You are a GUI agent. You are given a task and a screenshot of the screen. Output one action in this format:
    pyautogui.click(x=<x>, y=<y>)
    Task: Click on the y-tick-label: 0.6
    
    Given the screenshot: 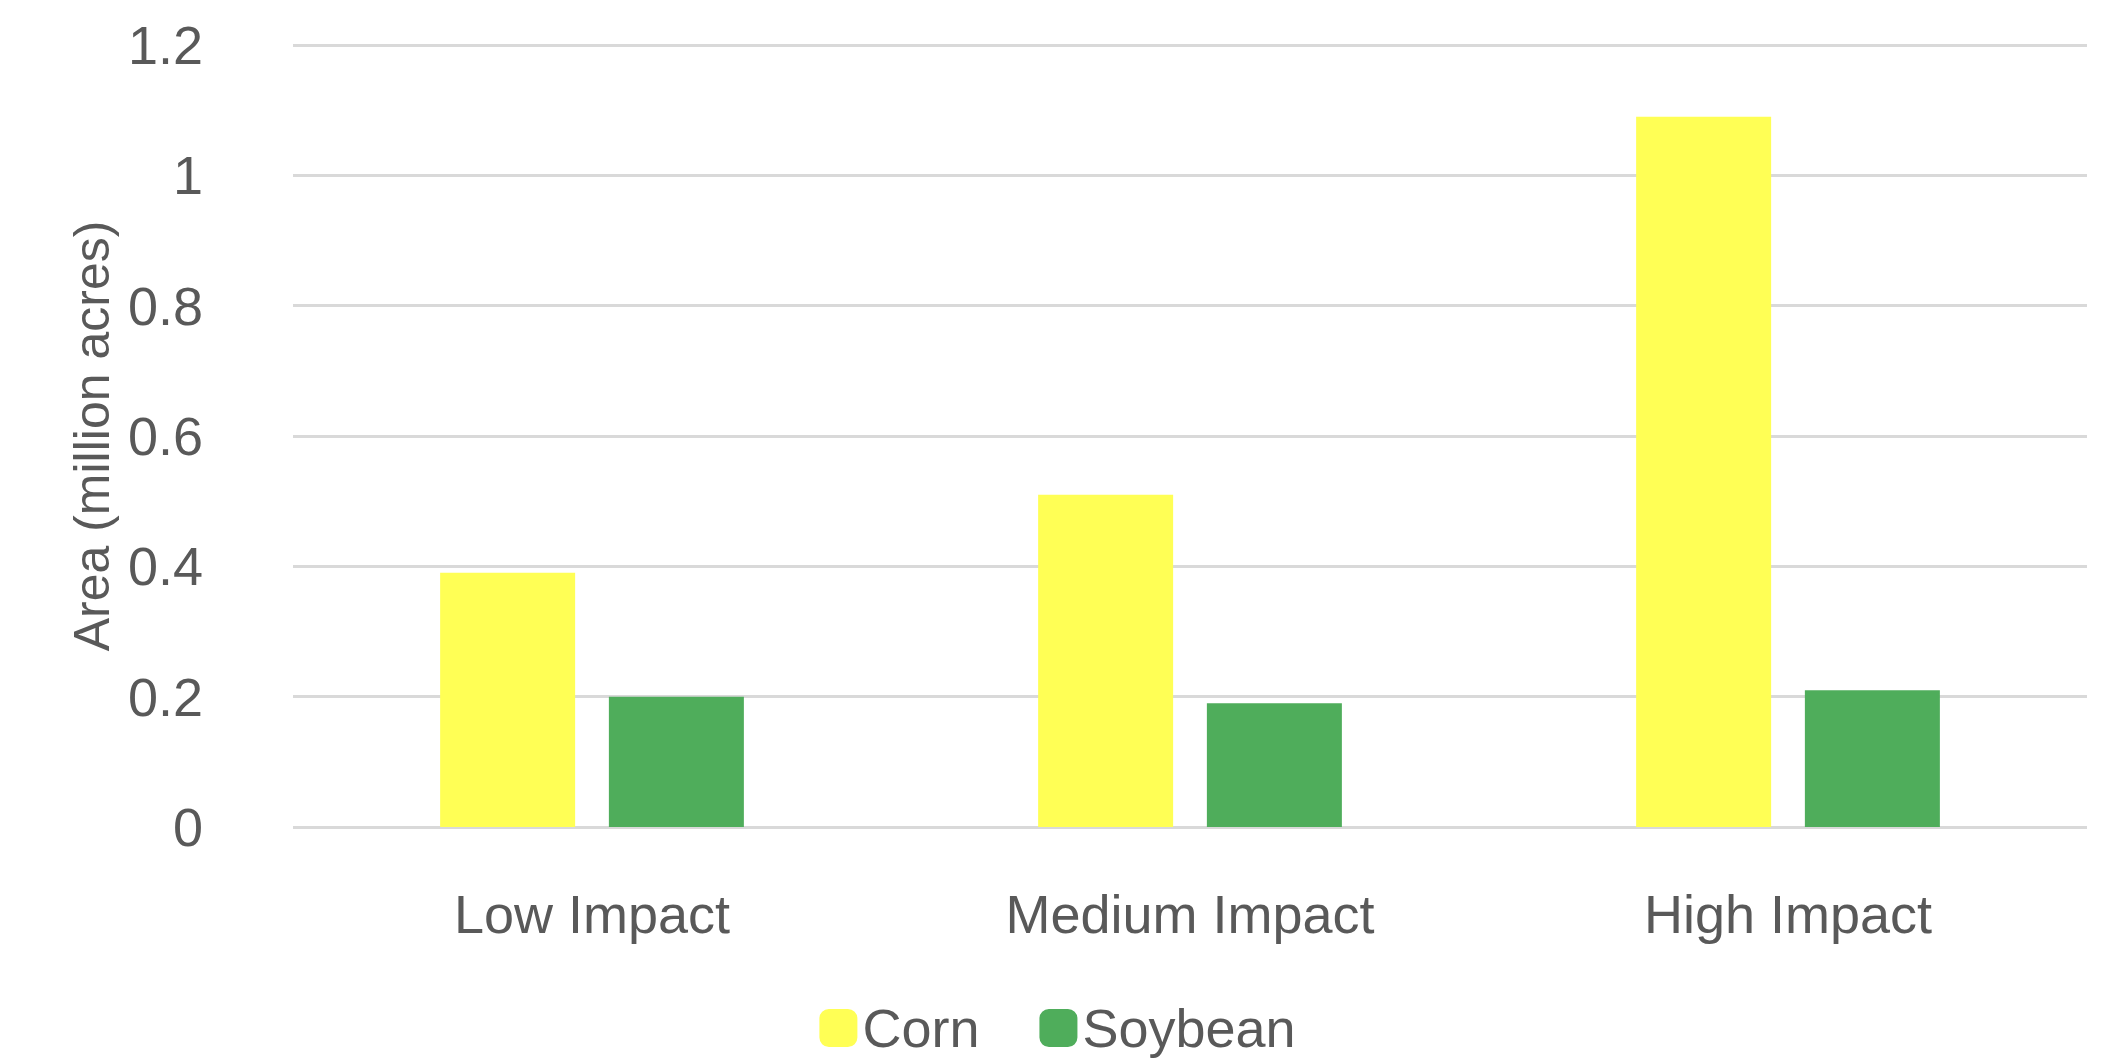 What is the action you would take?
    pyautogui.click(x=165, y=436)
    